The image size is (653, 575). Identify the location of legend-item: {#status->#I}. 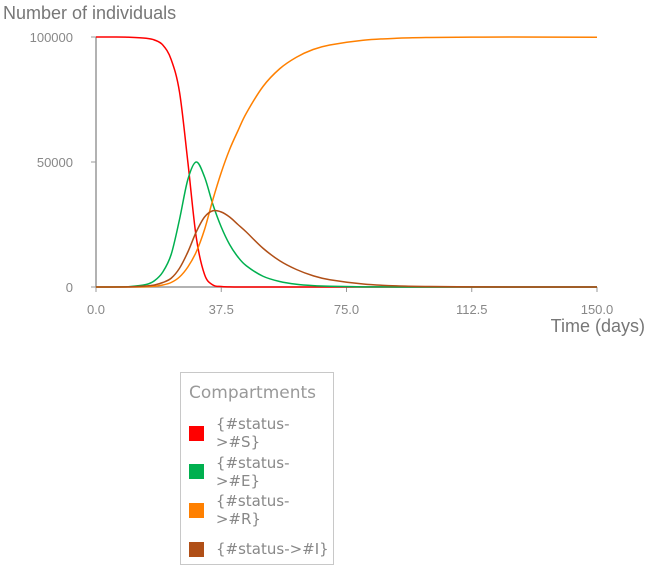
(259, 549).